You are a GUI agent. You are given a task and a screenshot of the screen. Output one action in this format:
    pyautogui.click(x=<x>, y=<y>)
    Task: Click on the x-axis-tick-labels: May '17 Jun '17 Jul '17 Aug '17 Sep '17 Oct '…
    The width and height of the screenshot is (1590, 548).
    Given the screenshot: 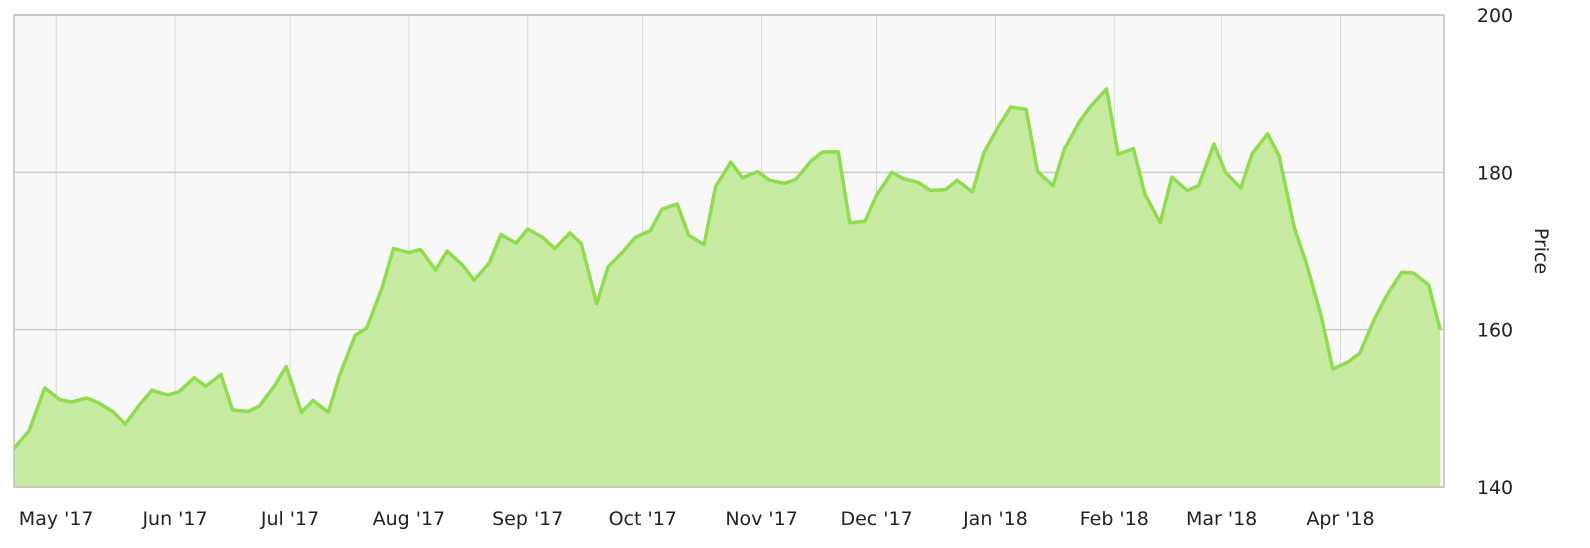 What is the action you would take?
    pyautogui.click(x=697, y=519)
    